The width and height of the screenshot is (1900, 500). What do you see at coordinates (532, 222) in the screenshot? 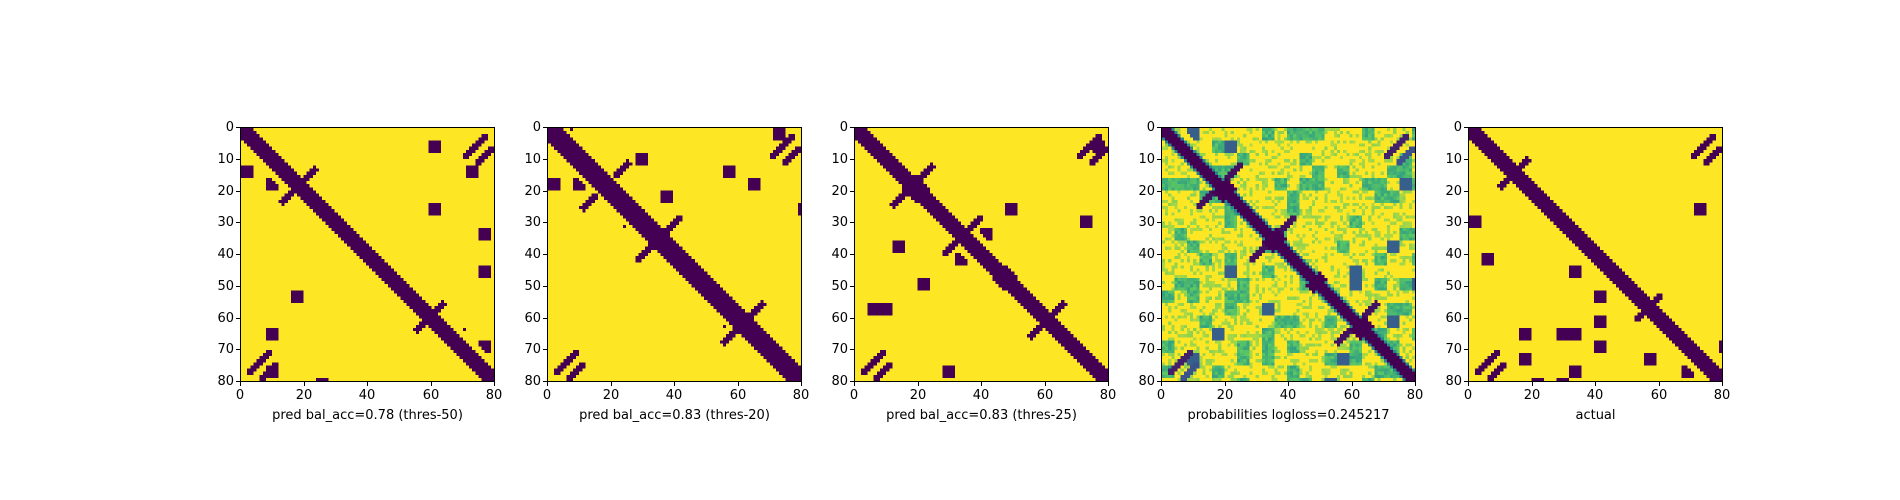
I see `y-tick-label: 30` at bounding box center [532, 222].